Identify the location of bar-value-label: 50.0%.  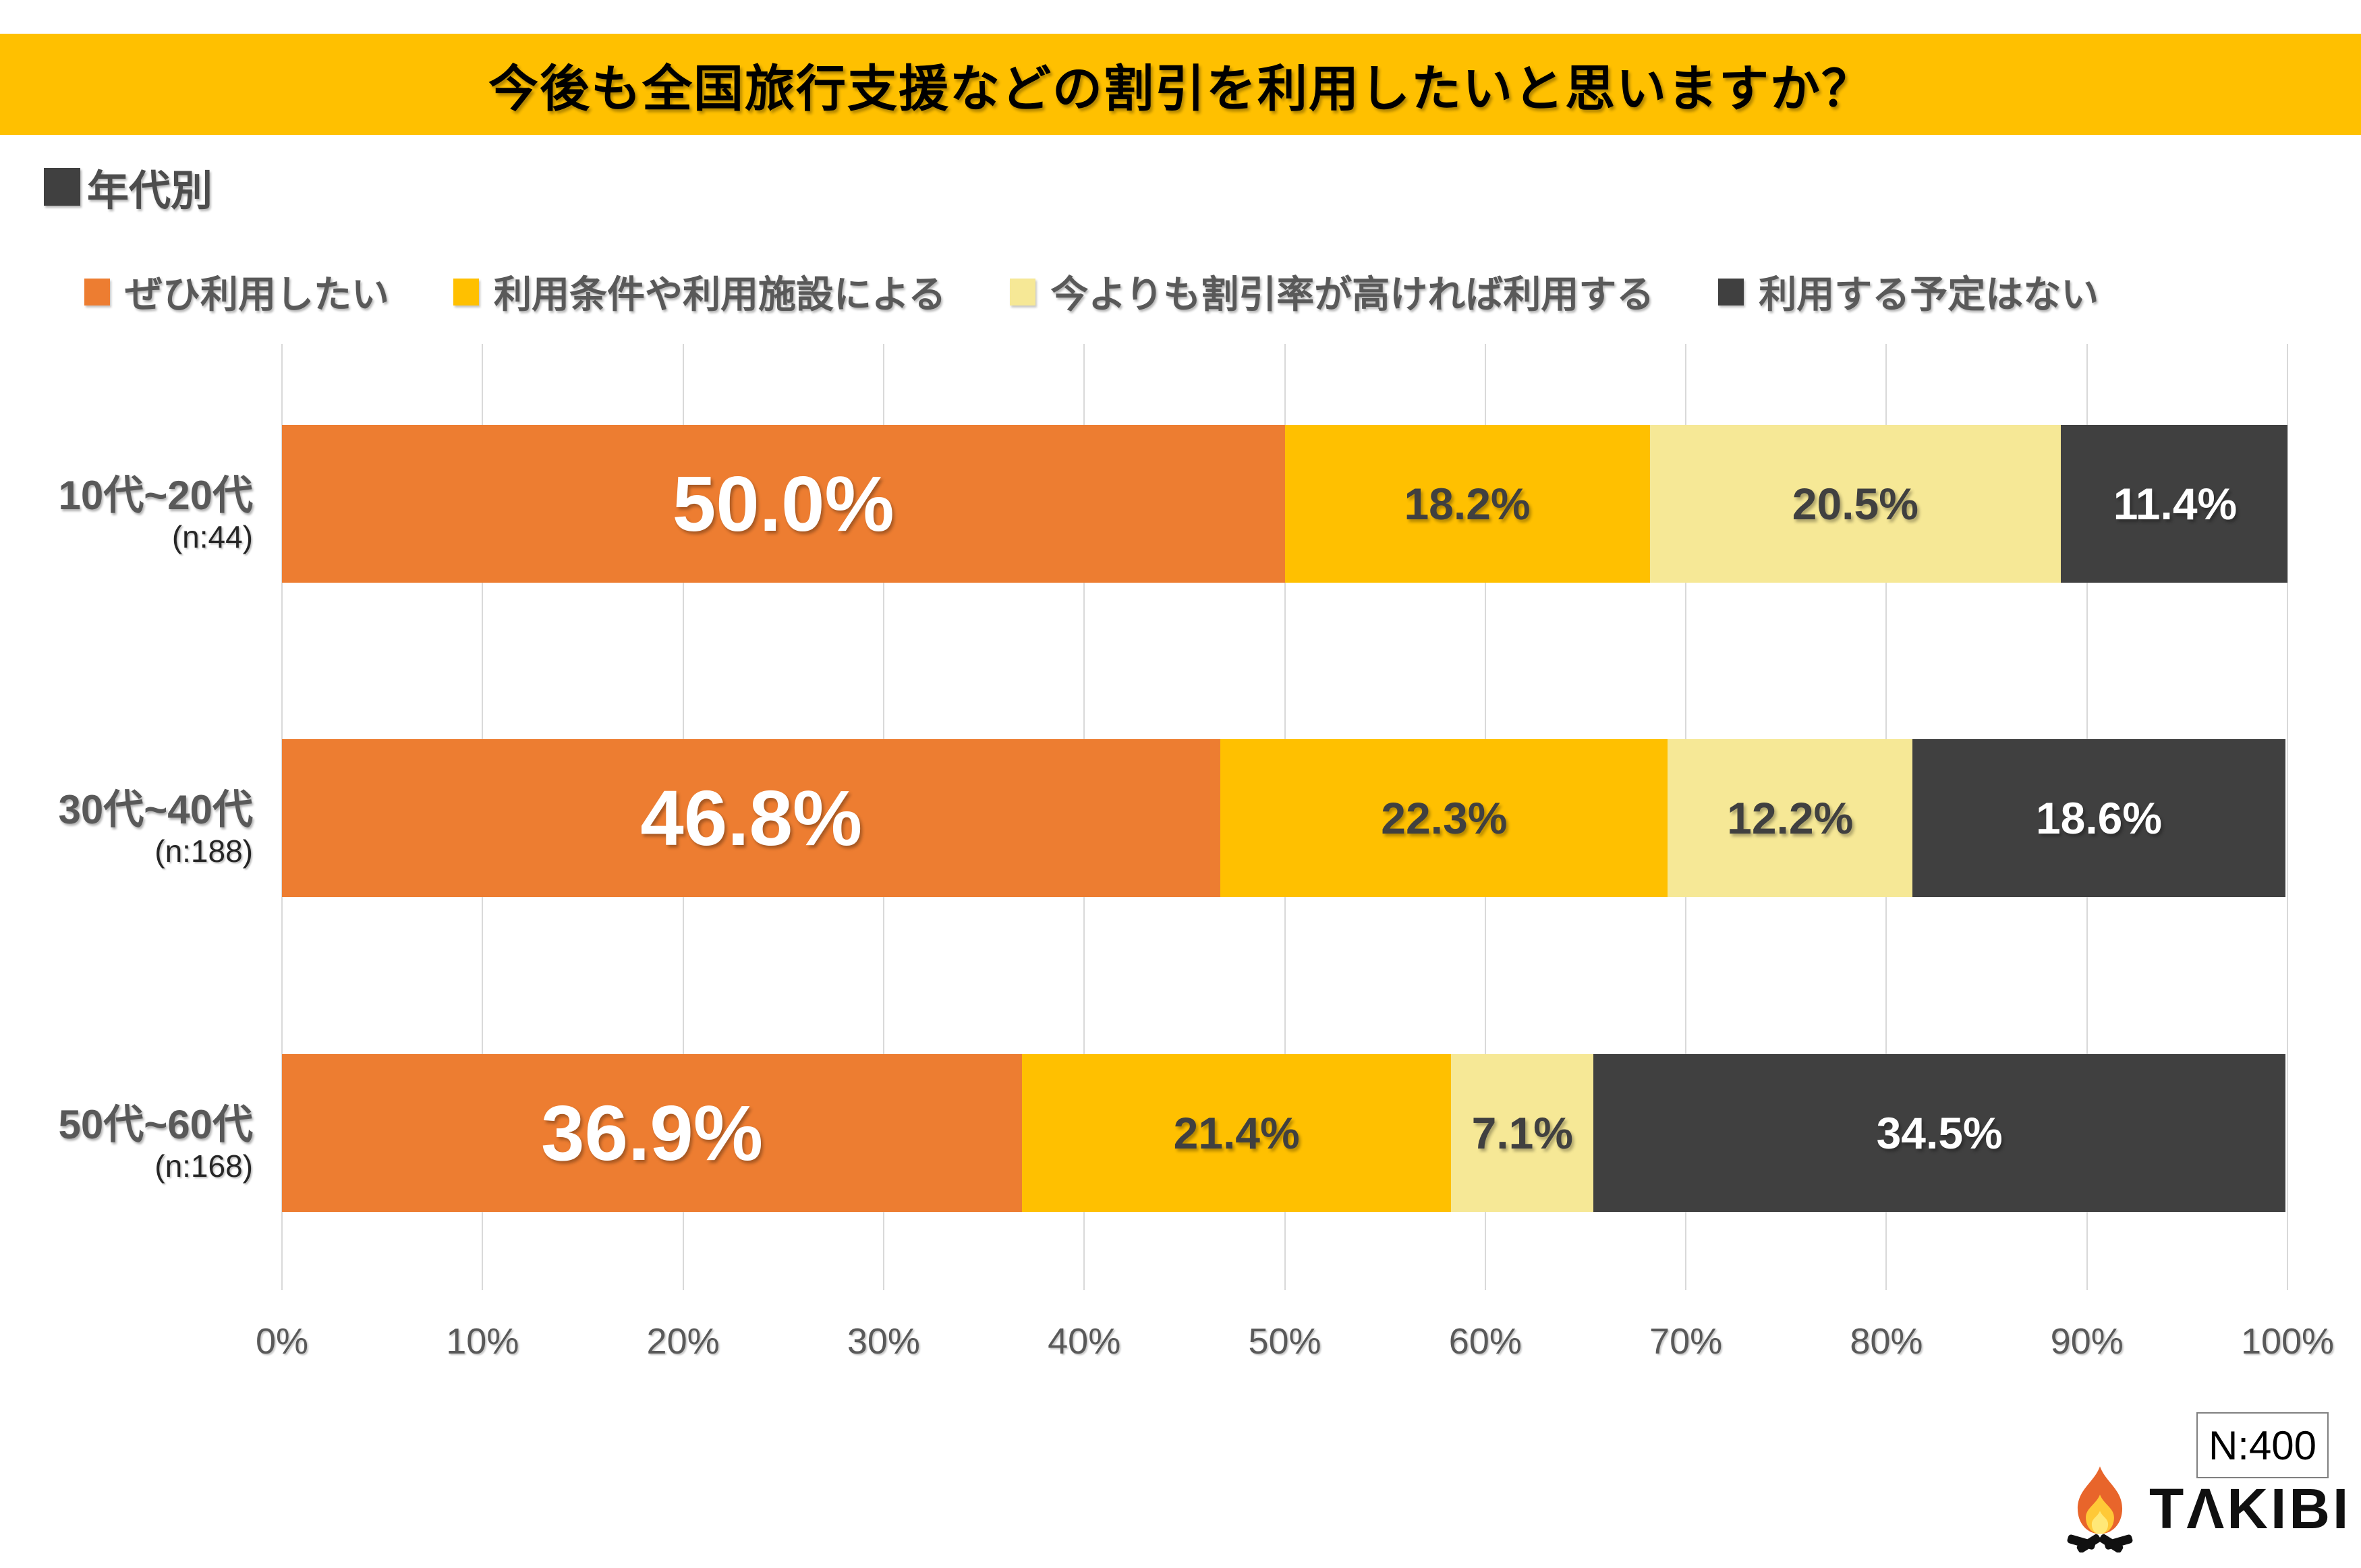
(783, 504).